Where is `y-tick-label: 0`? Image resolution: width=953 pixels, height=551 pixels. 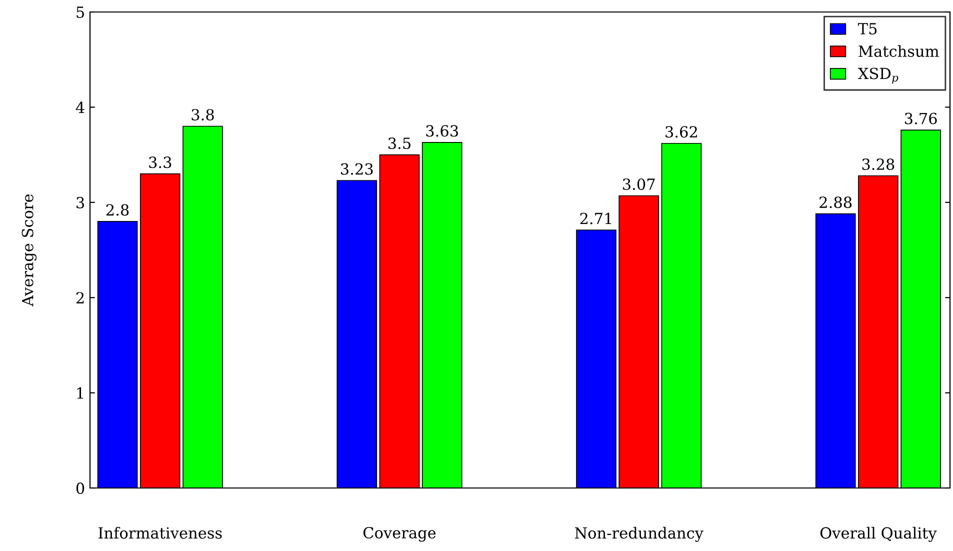
y-tick-label: 0 is located at coordinates (80, 488).